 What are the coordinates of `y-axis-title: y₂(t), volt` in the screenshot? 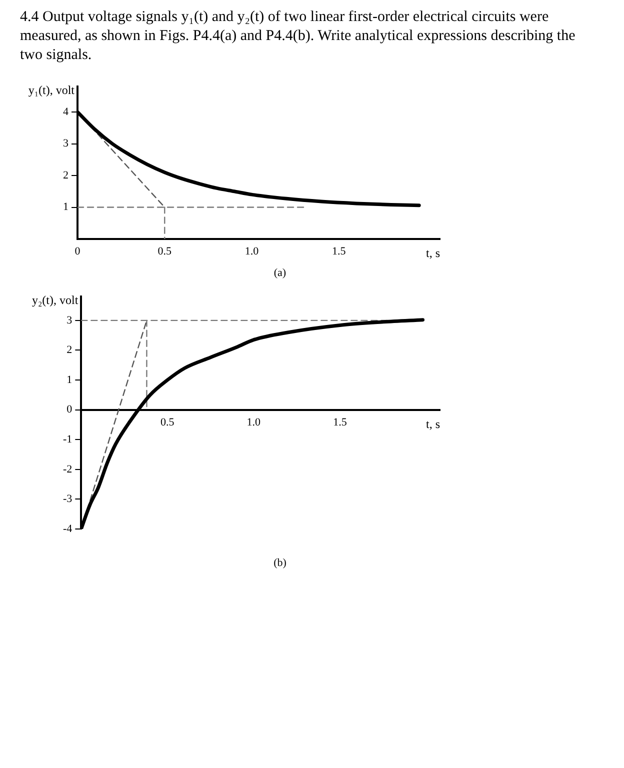 It's located at (55, 299).